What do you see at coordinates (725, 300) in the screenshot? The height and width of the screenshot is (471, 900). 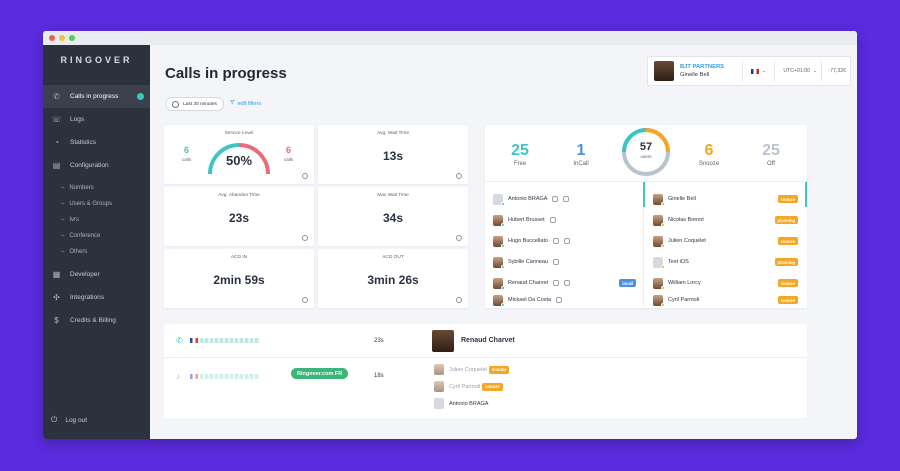 I see `agent-row: Cyril Parmoli snooze` at bounding box center [725, 300].